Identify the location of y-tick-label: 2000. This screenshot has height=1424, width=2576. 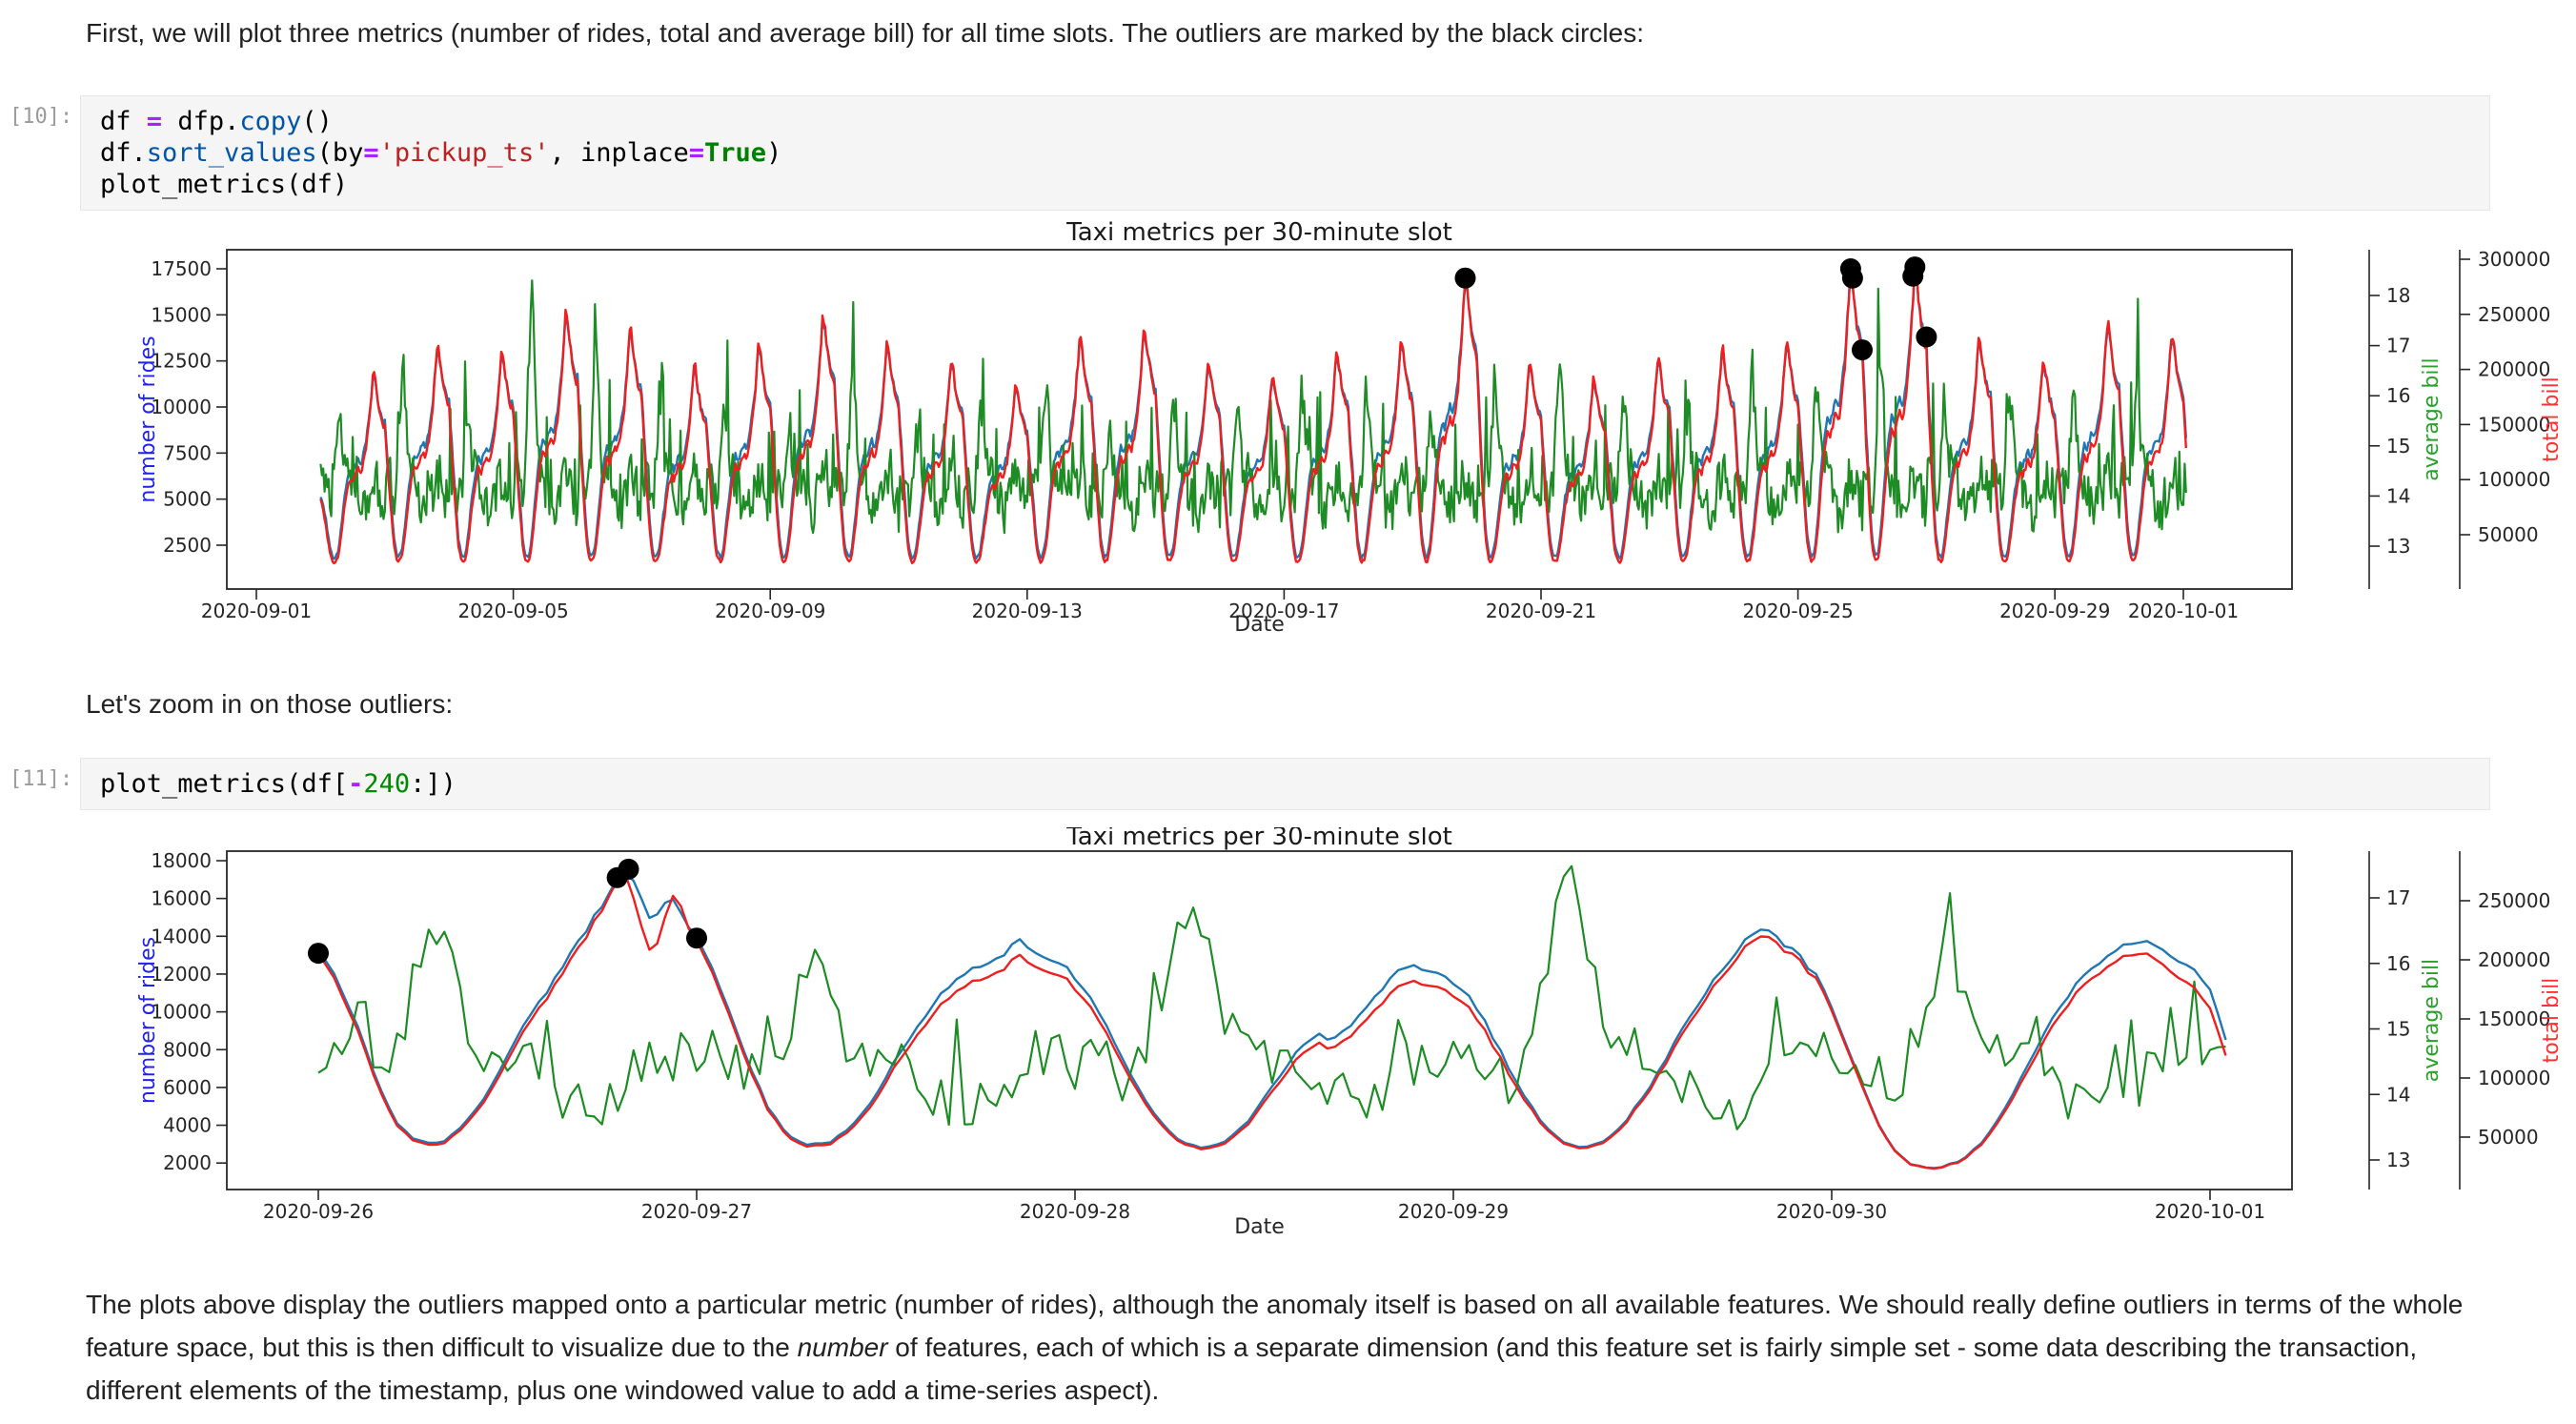
(187, 1162).